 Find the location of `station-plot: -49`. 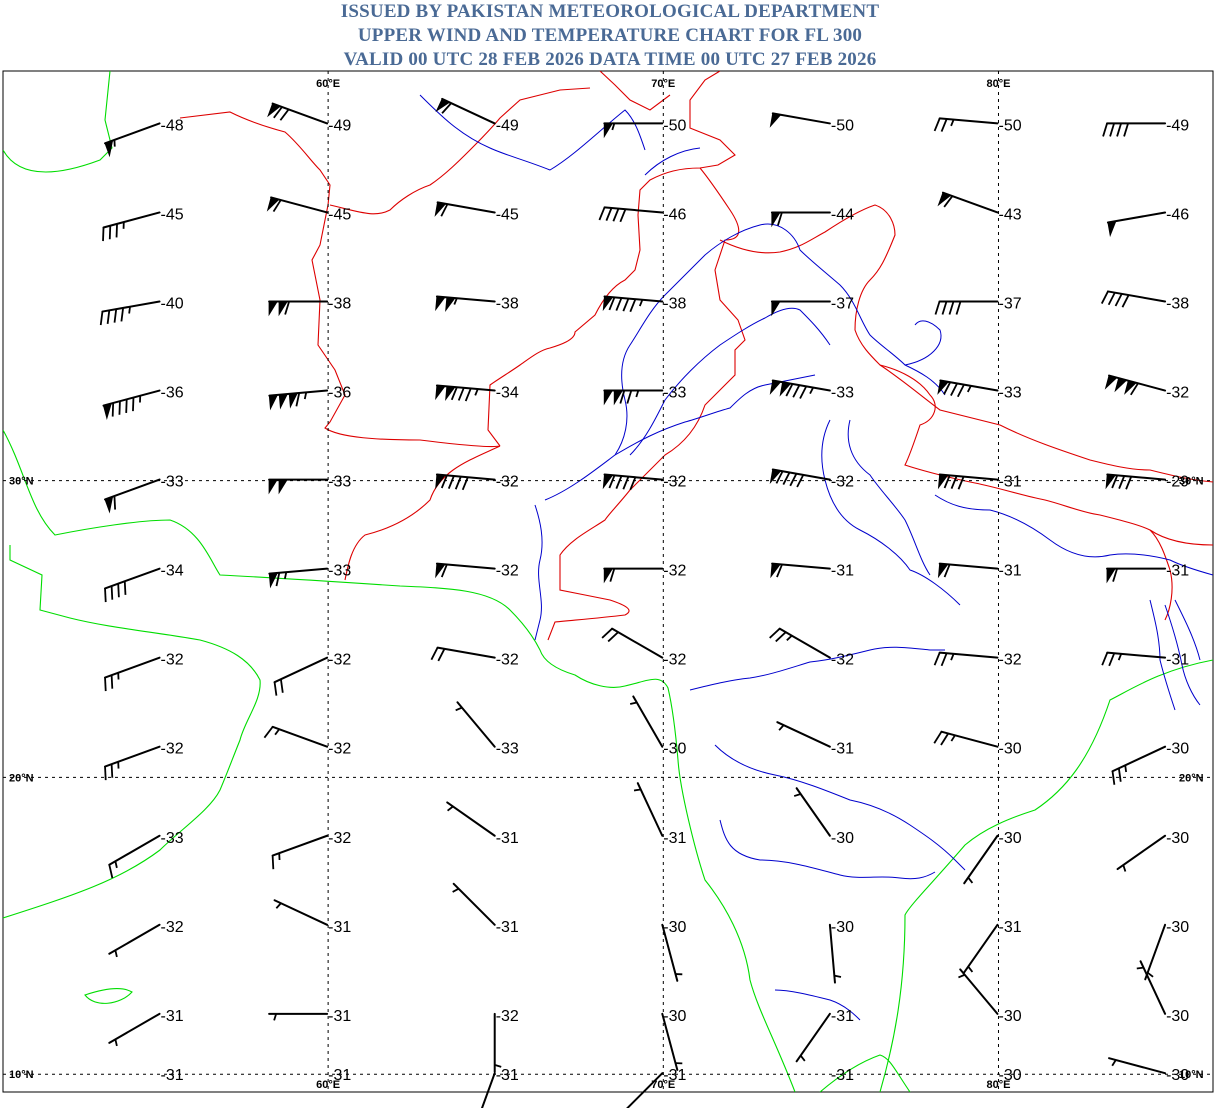

station-plot: -49 is located at coordinates (477, 115).